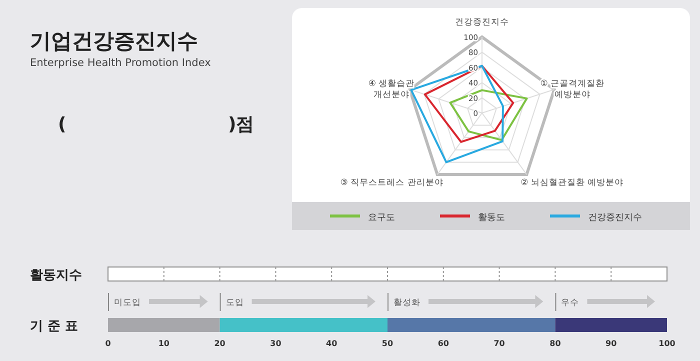 This screenshot has width=700, height=361. What do you see at coordinates (220, 343) in the screenshot?
I see `x-tick-label: 20` at bounding box center [220, 343].